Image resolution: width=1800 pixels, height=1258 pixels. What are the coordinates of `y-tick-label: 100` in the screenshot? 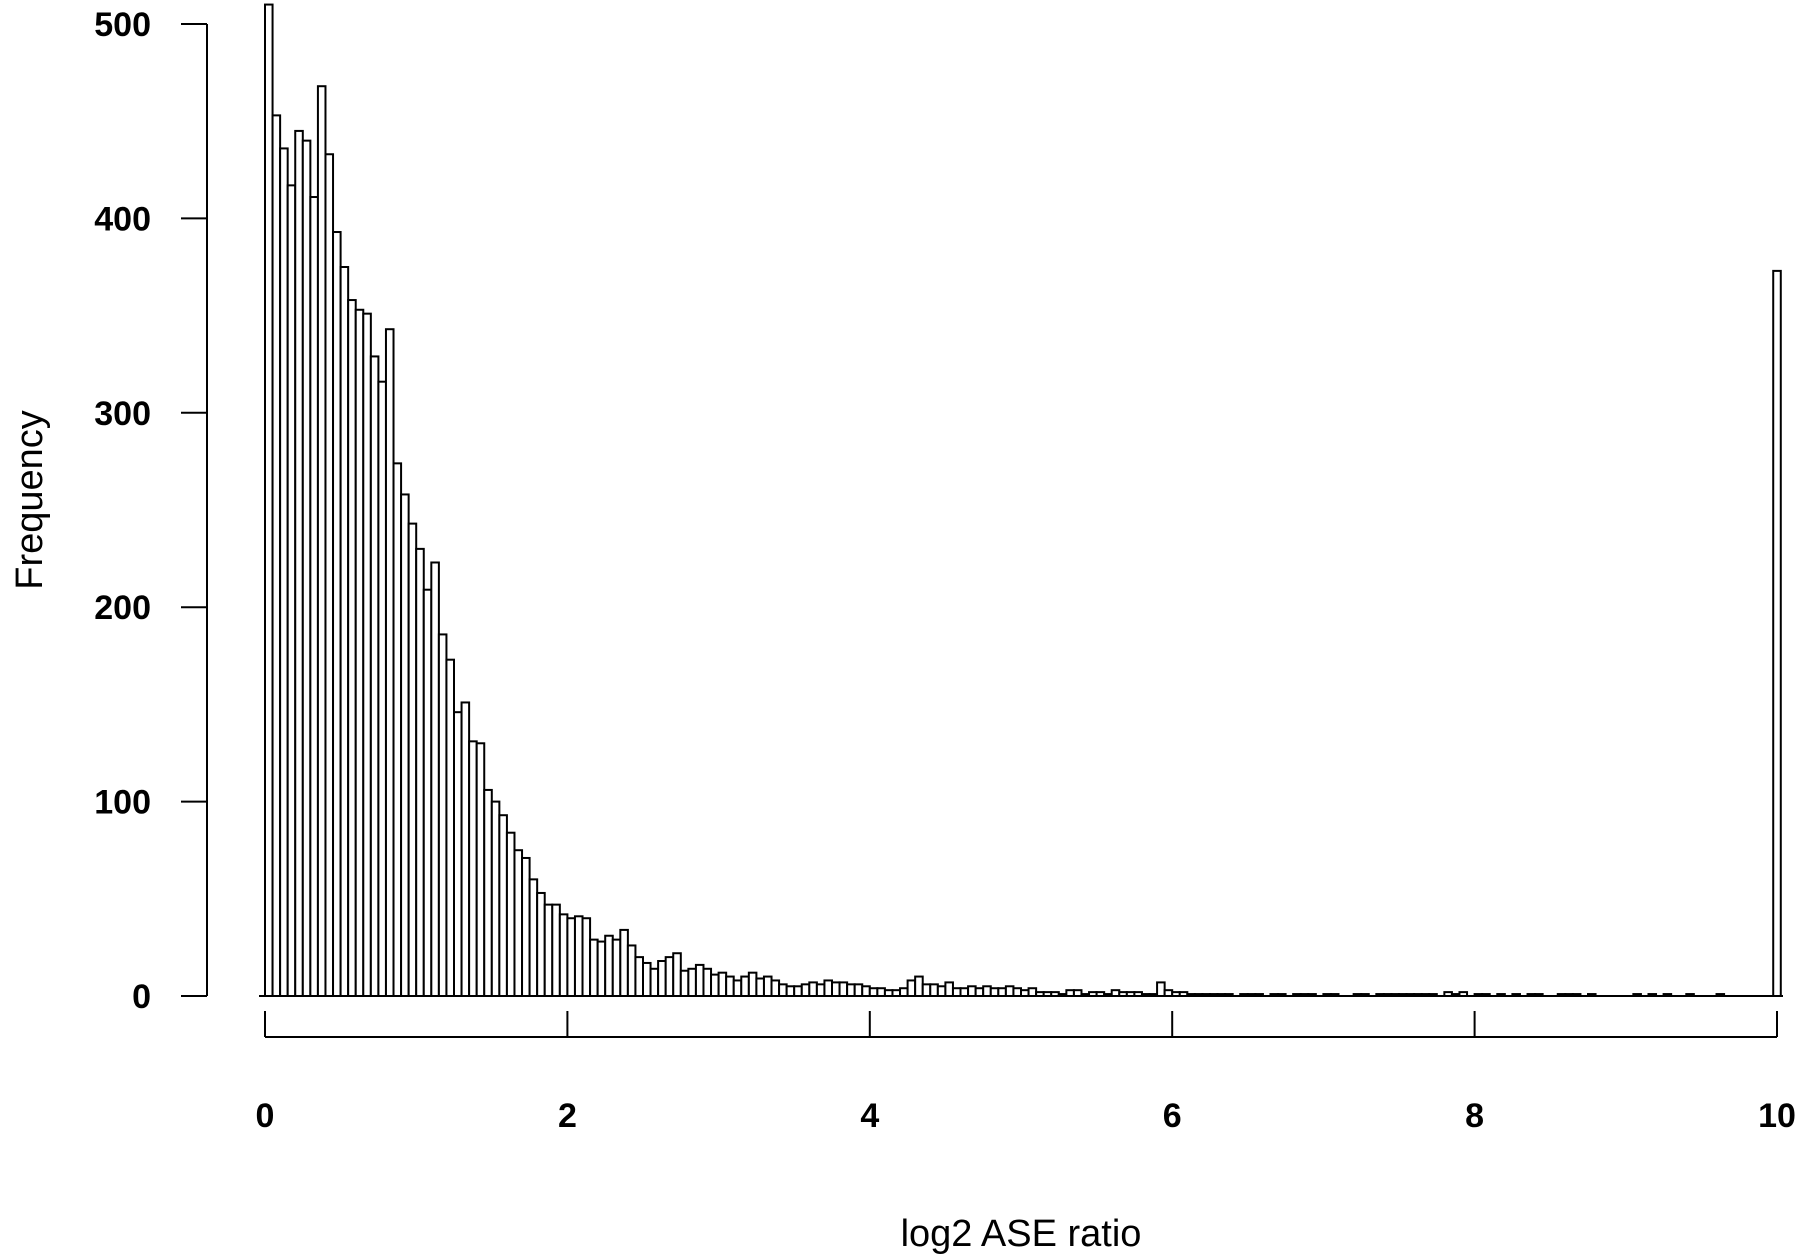 It's located at (122, 803).